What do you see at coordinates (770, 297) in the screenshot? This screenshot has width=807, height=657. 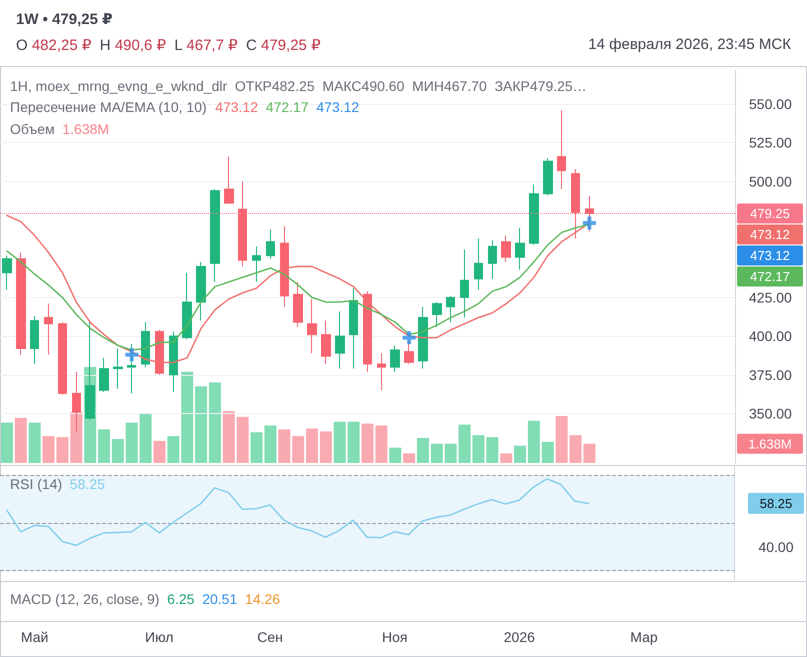 I see `y-tick-label: 425.00` at bounding box center [770, 297].